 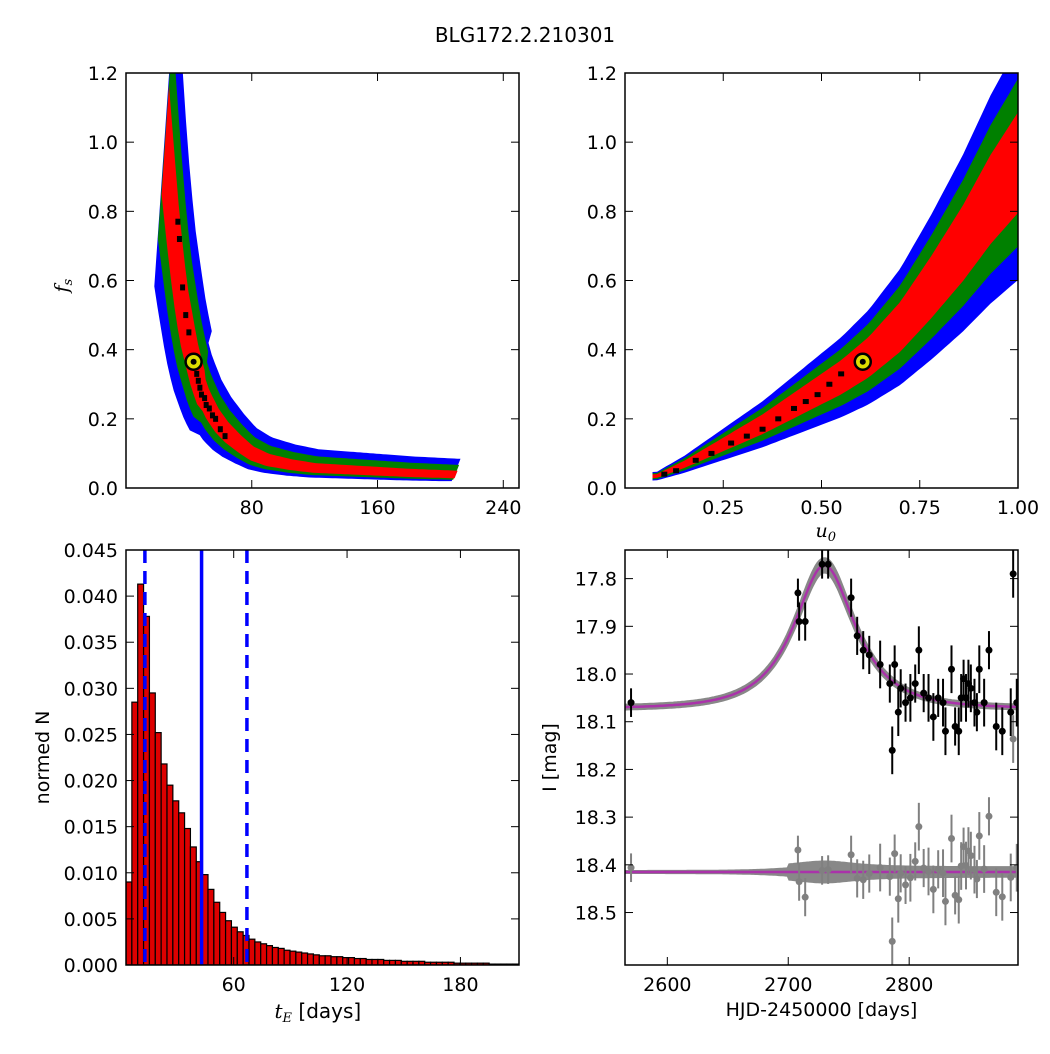 I want to click on x-tick-label: 0.50, so click(x=821, y=508).